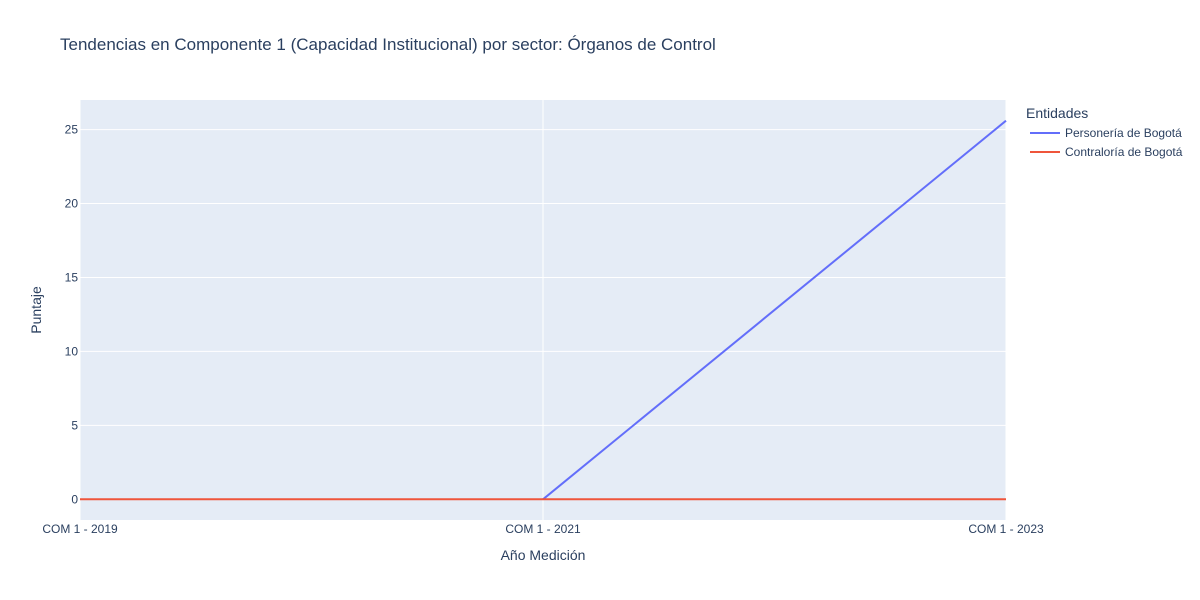 Image resolution: width=1200 pixels, height=600 pixels. I want to click on x-tick-label: COM 1 - 2023, so click(1006, 529).